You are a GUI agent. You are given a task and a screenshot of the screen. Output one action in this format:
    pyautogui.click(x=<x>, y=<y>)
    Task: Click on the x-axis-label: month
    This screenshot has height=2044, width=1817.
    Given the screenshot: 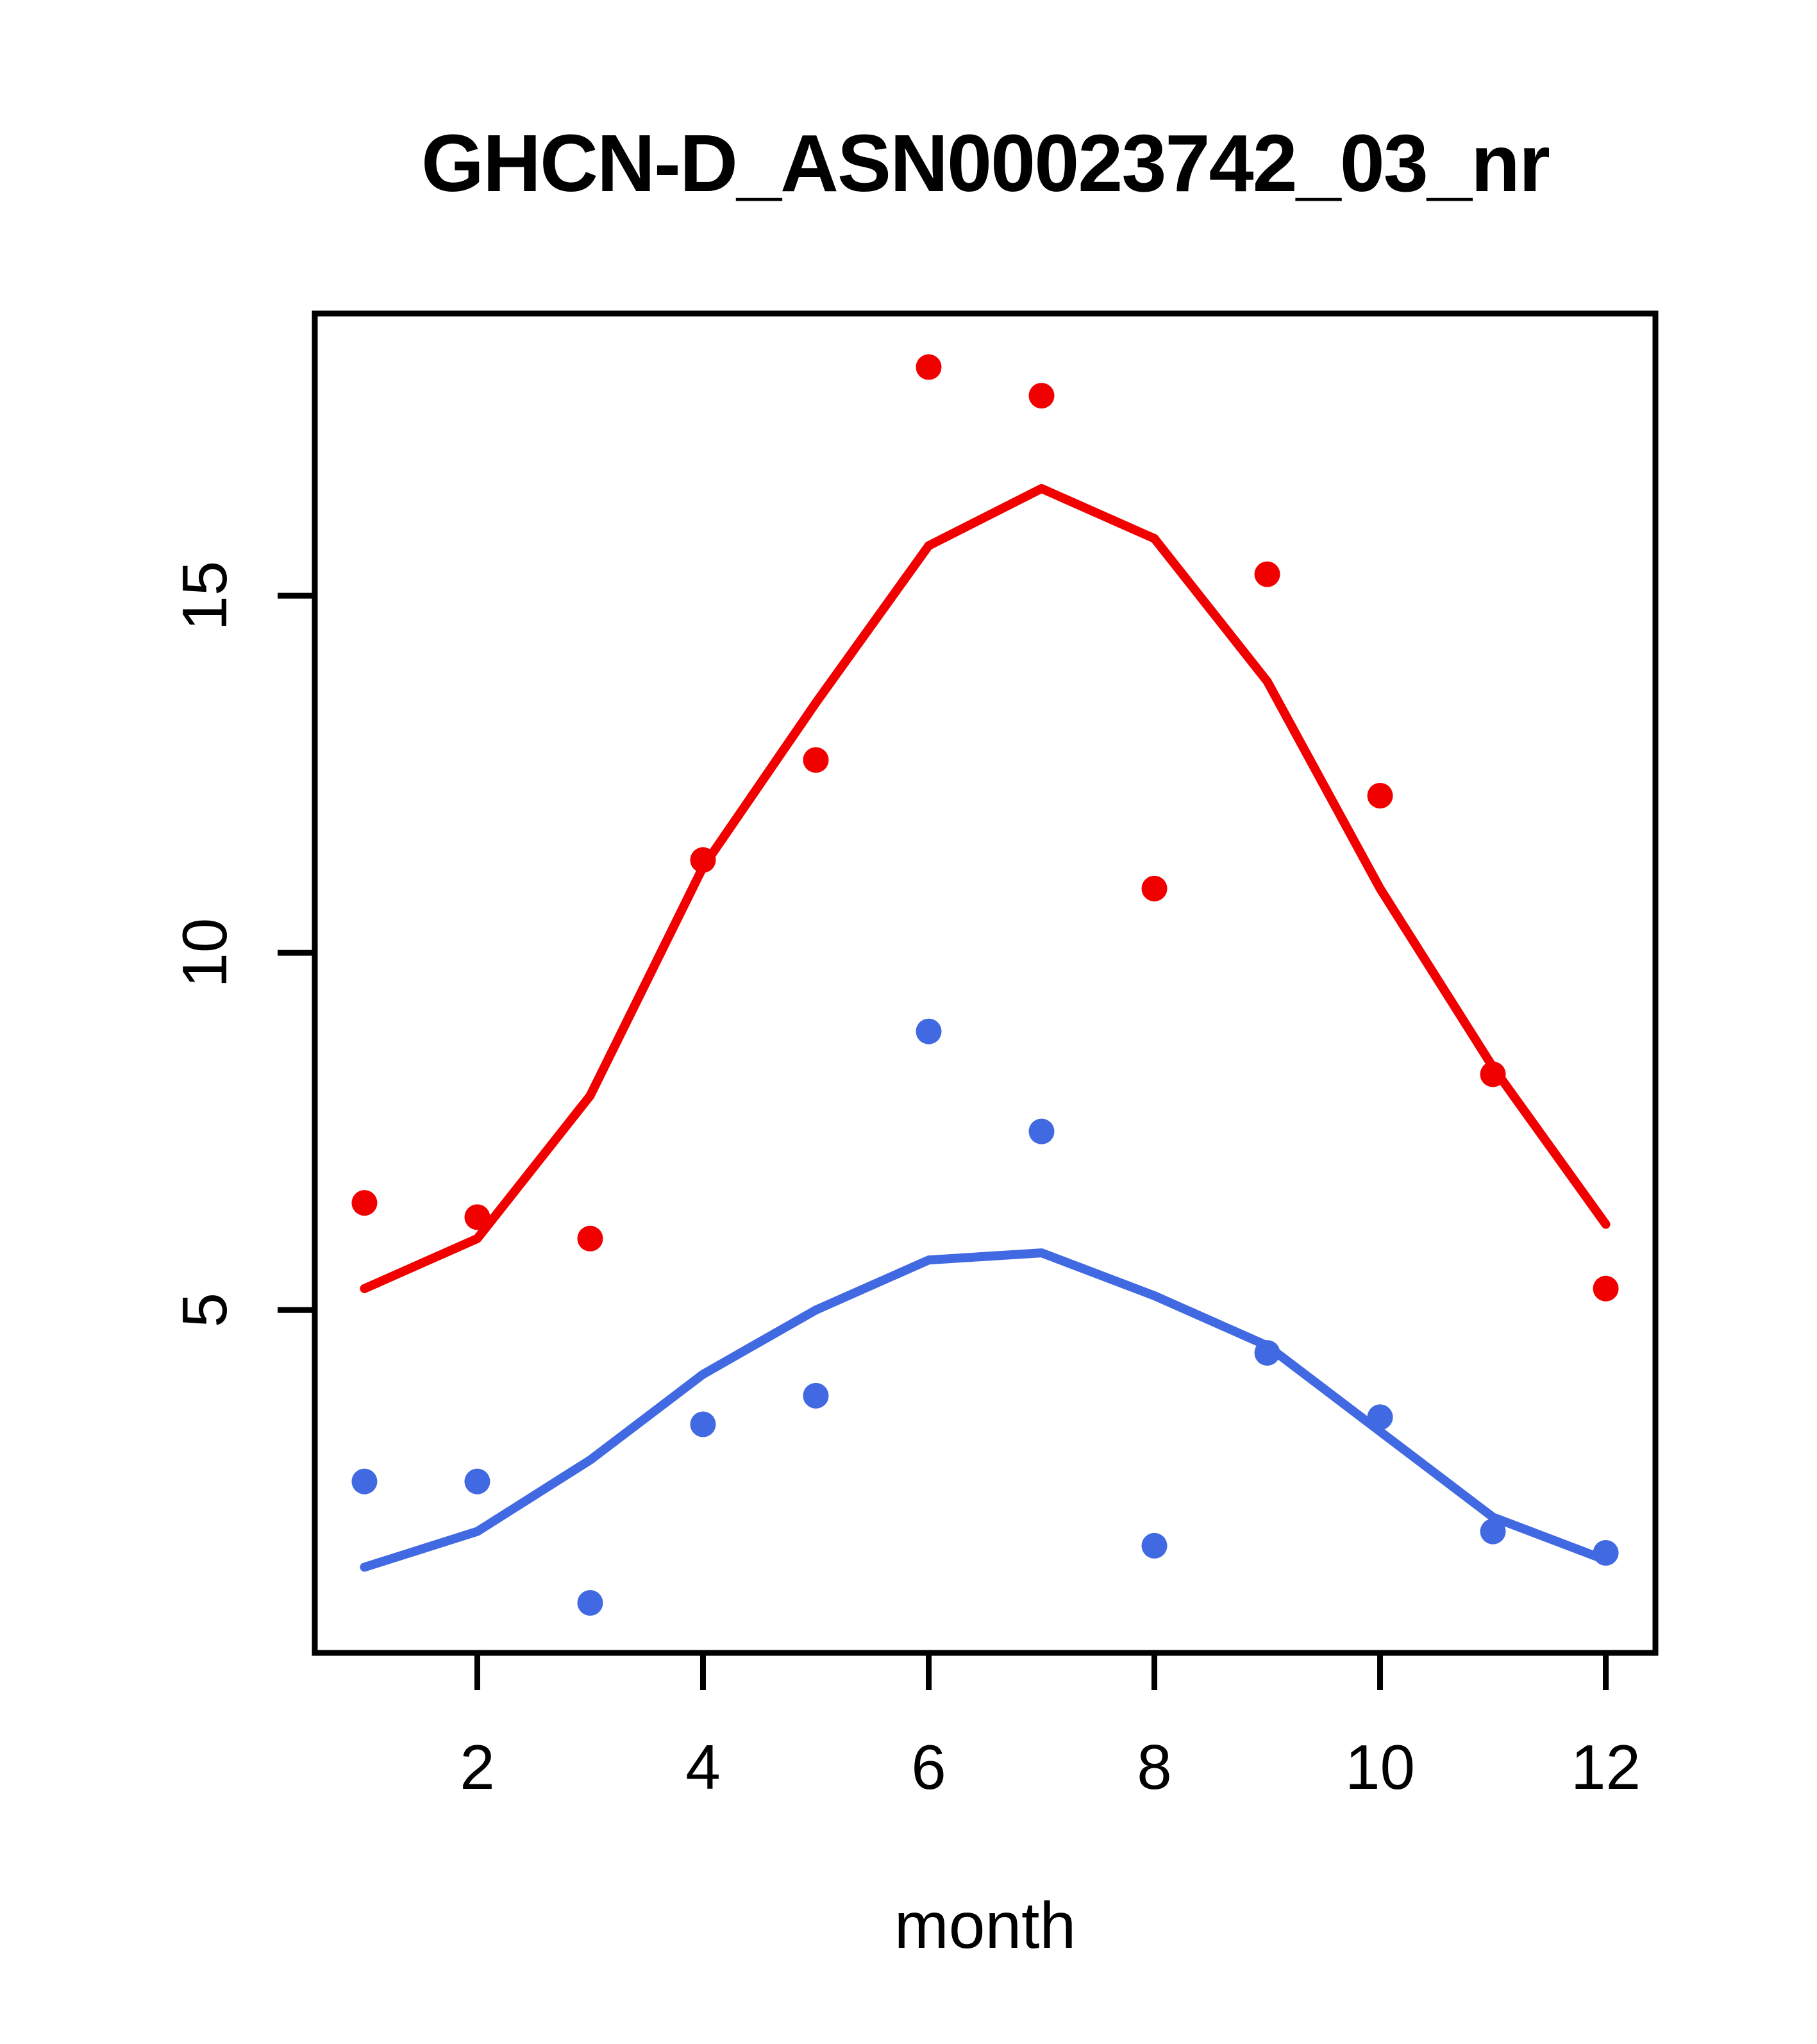 What is the action you would take?
    pyautogui.click(x=985, y=1925)
    